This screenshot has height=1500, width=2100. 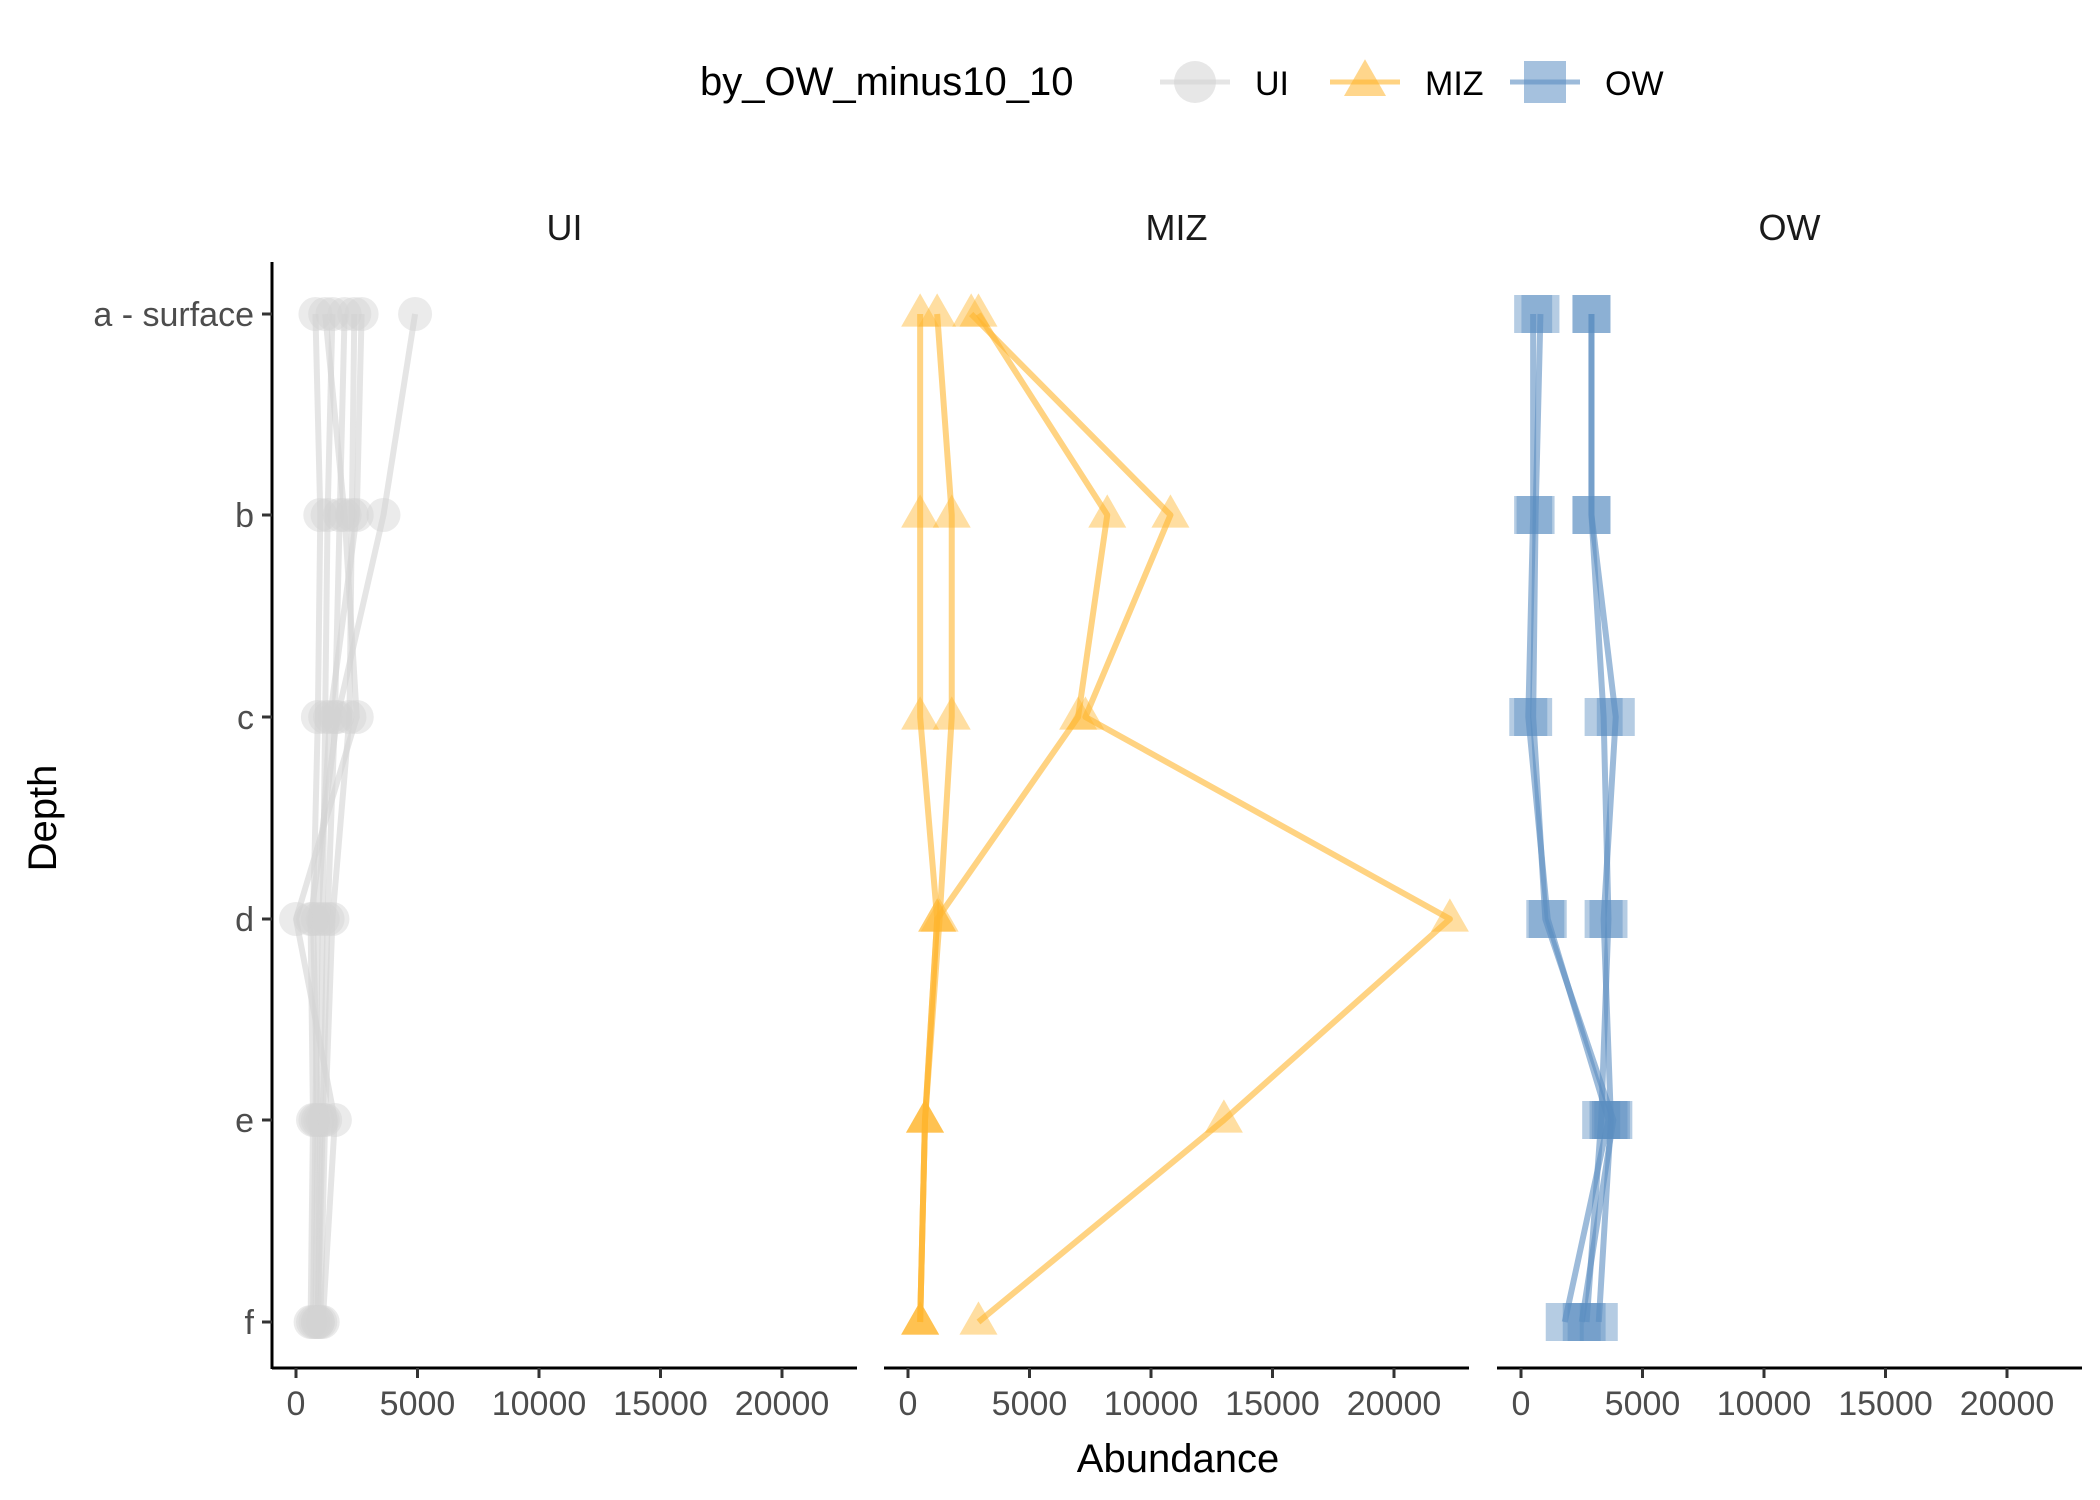 I want to click on legend-label: UI, so click(x=1272, y=84).